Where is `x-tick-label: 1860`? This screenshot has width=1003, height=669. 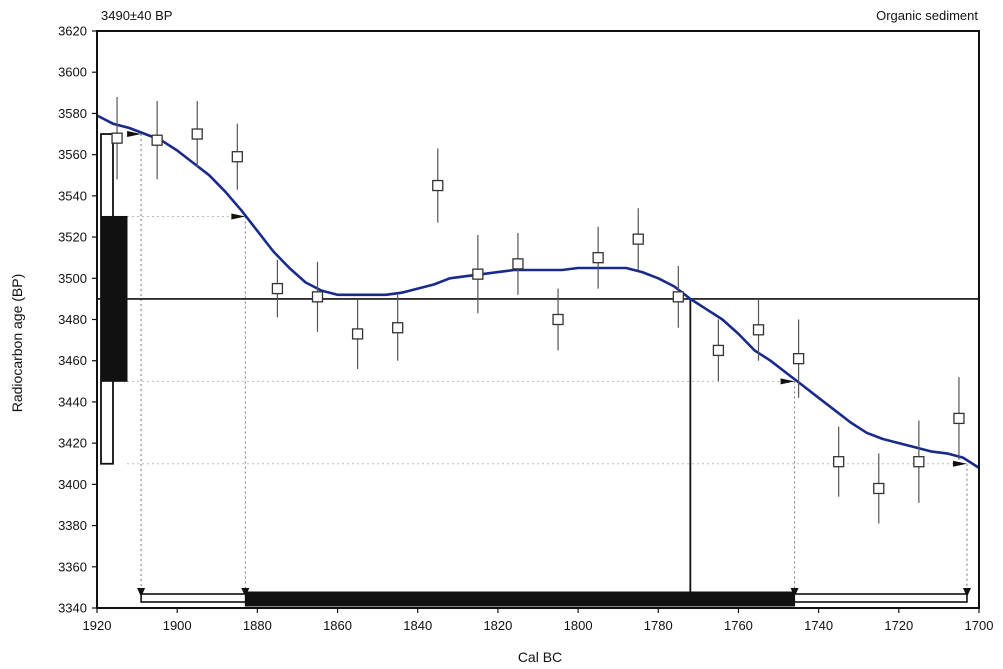 x-tick-label: 1860 is located at coordinates (337, 625).